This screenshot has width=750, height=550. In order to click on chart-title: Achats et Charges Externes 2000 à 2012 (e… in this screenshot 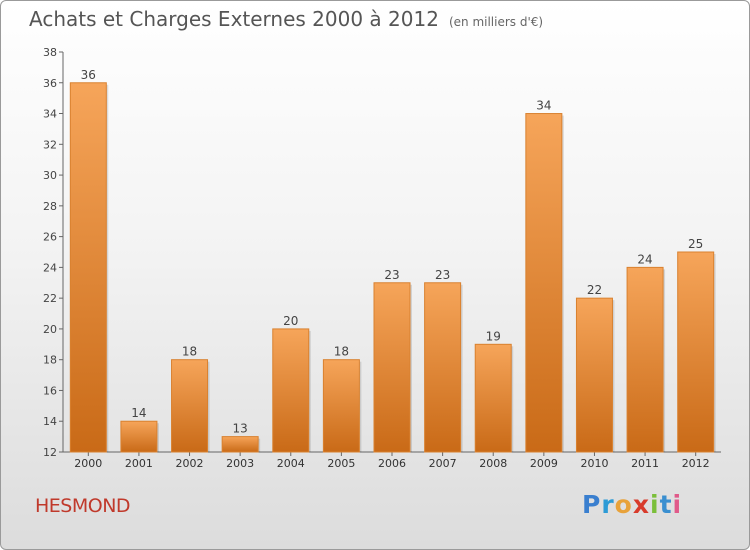, I will do `click(286, 19)`.